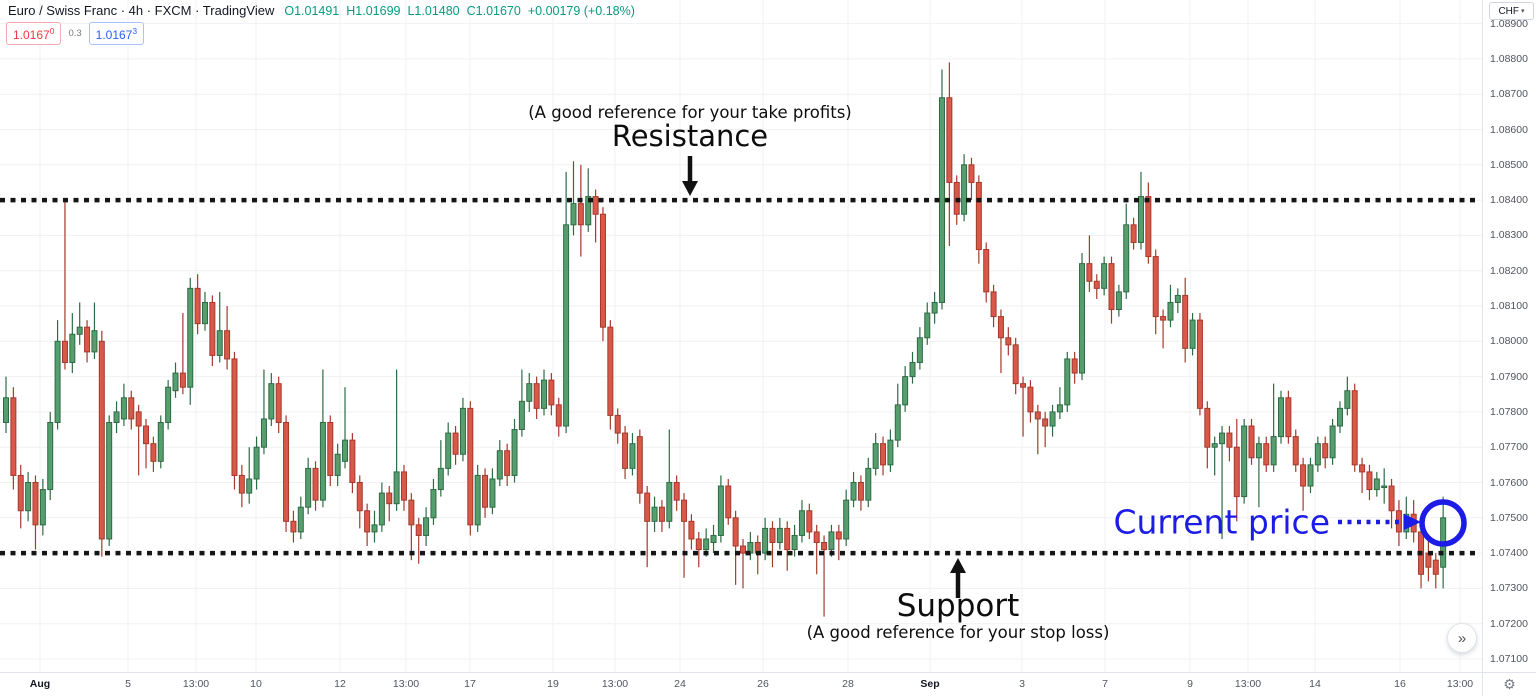 The image size is (1536, 696). I want to click on axis-settings-gear-icon: ⚙, so click(1509, 684).